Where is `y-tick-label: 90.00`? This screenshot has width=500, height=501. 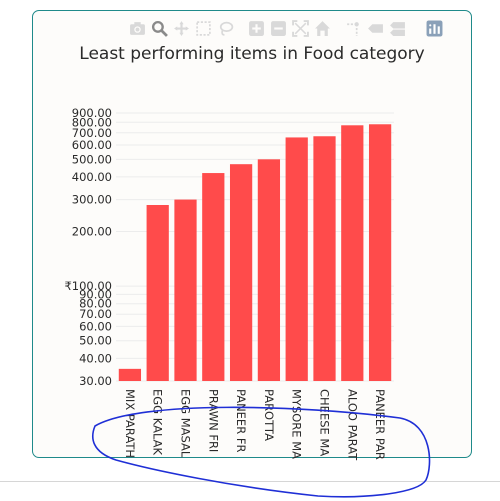
y-tick-label: 90.00 is located at coordinates (95, 294).